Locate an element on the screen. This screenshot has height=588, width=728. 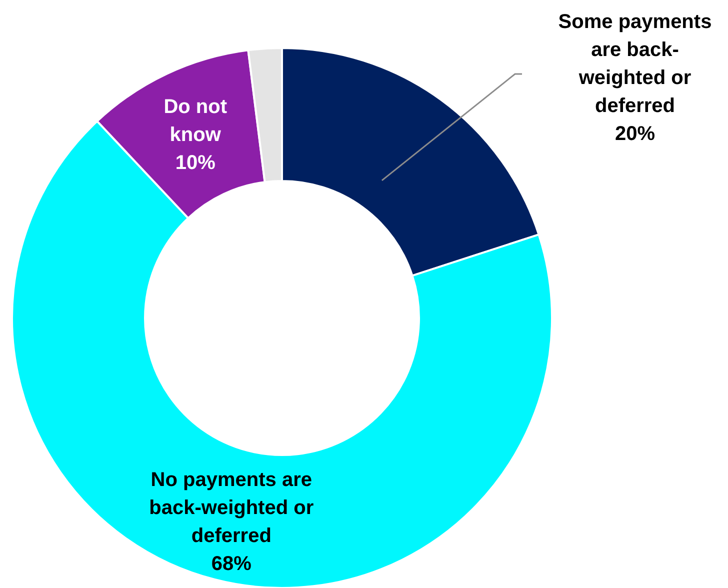
slice-label: Some payments are back-weighted or deferred is located at coordinates (635, 64).